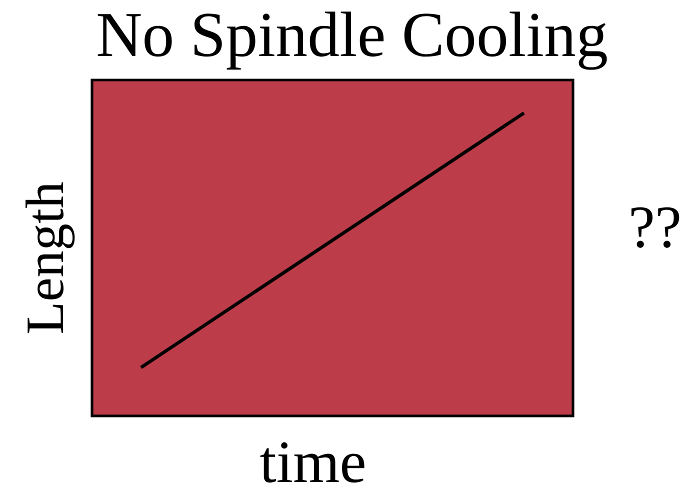 Image resolution: width=696 pixels, height=492 pixels. What do you see at coordinates (352, 41) in the screenshot?
I see `chart-title: No Spindle Cooling` at bounding box center [352, 41].